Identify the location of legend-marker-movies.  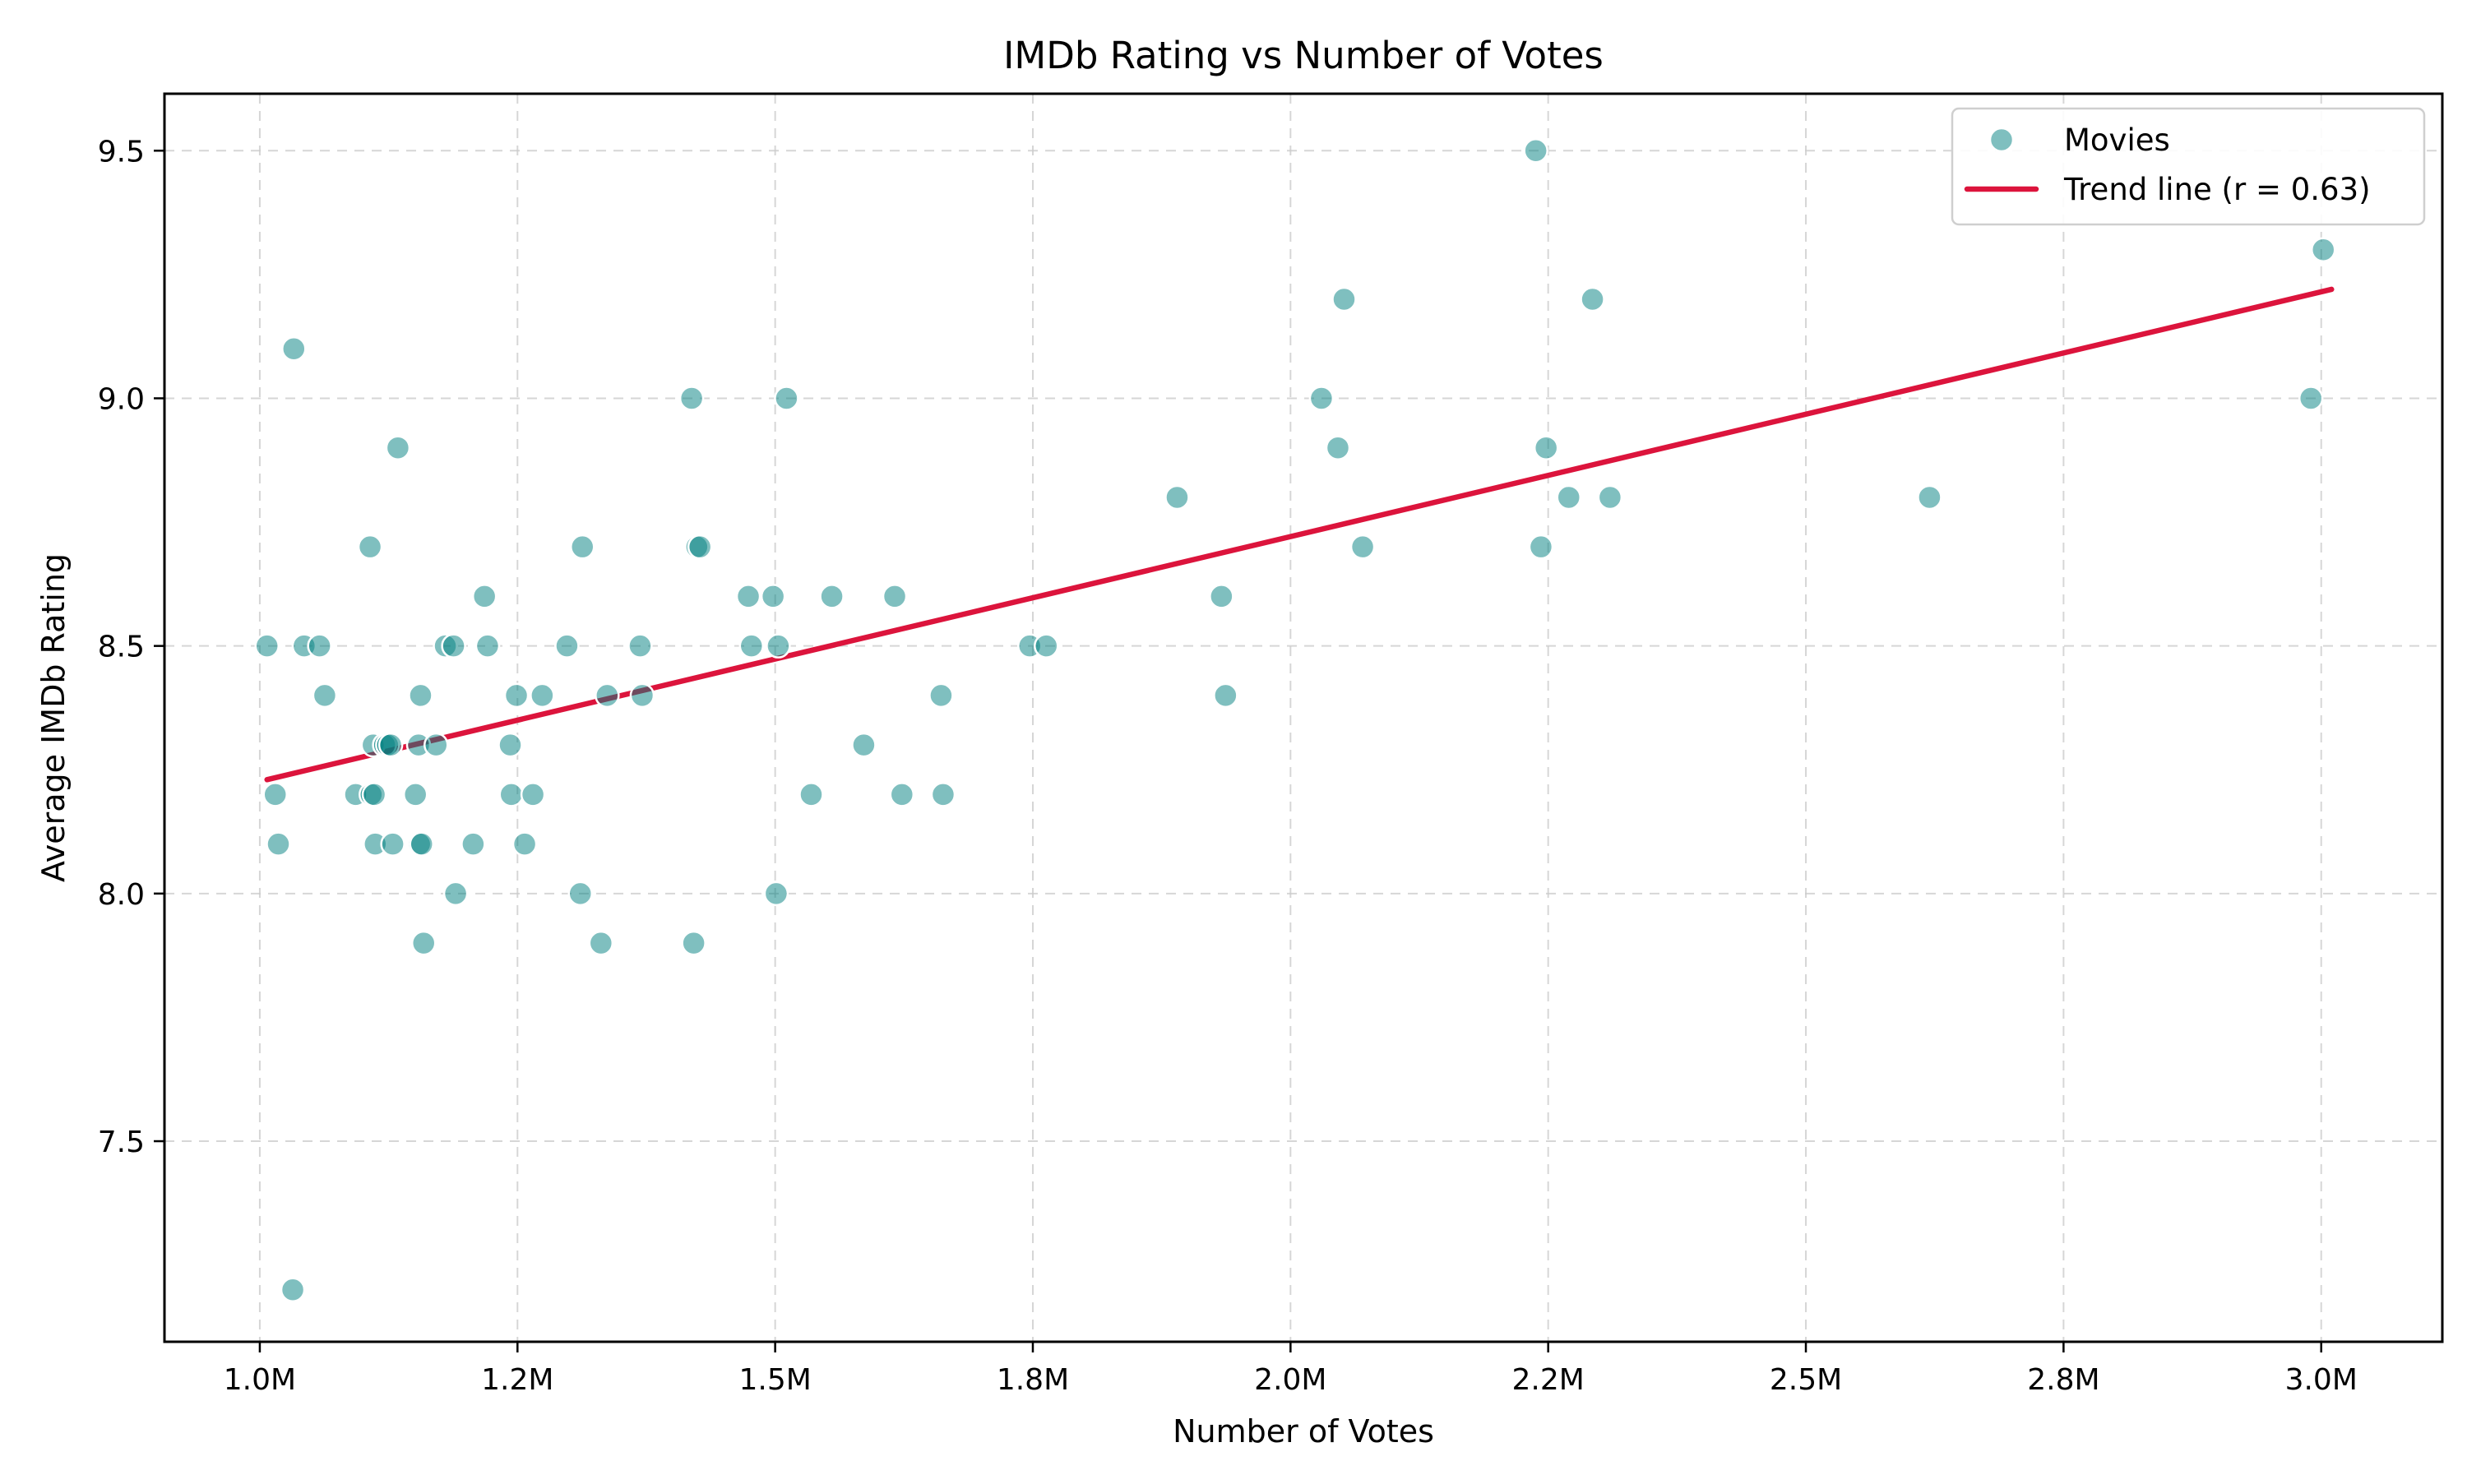
(2001, 140).